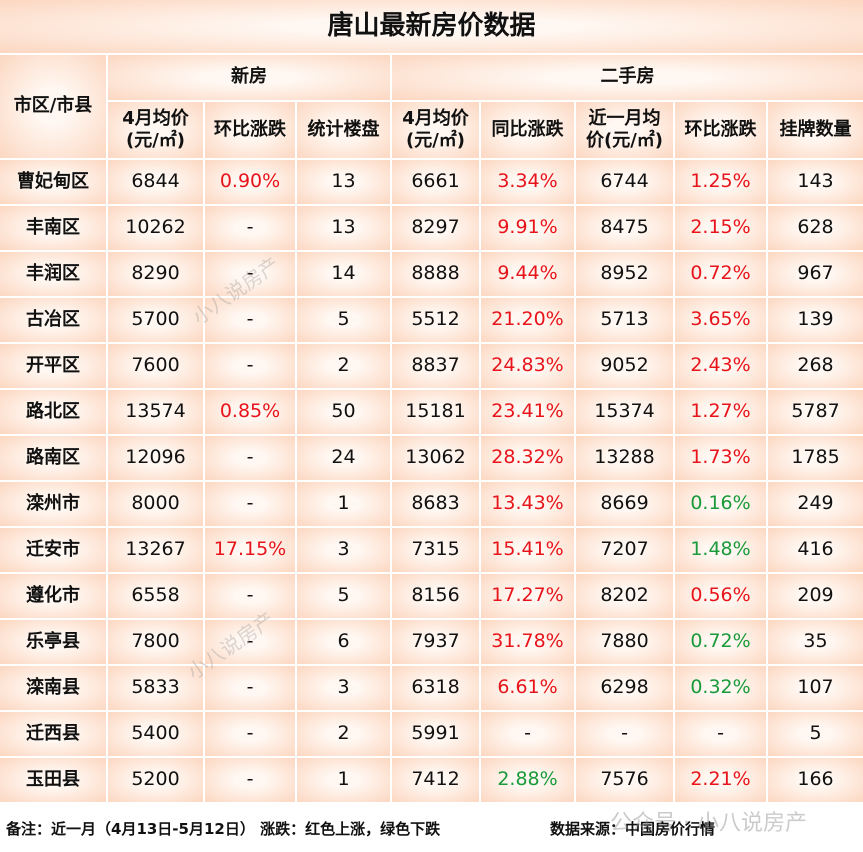 The image size is (863, 852). Describe the element at coordinates (720, 130) in the screenshot. I see `column-header: 环比涨跌` at that location.